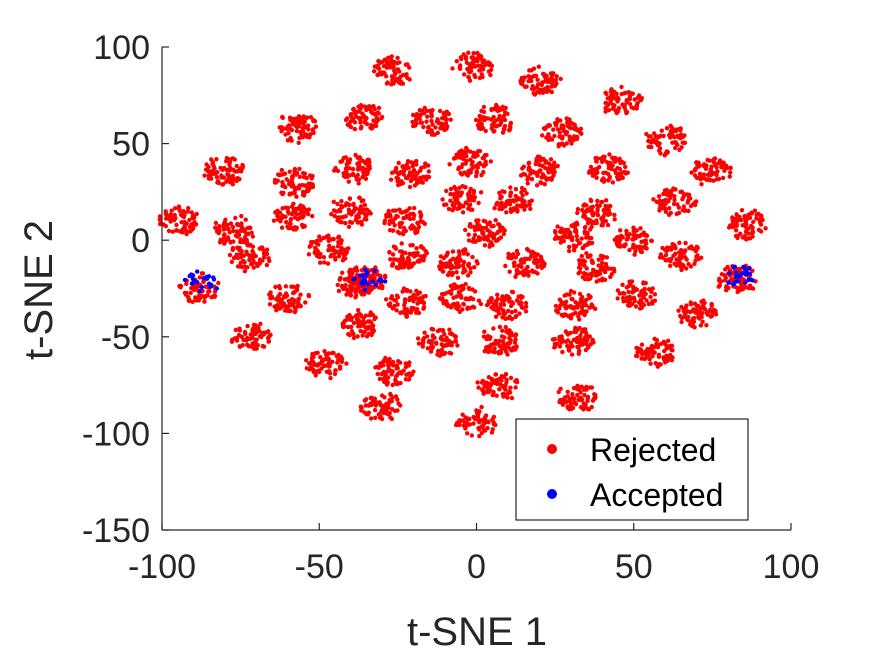 The height and width of the screenshot is (656, 875). I want to click on accepted-point, so click(361, 283).